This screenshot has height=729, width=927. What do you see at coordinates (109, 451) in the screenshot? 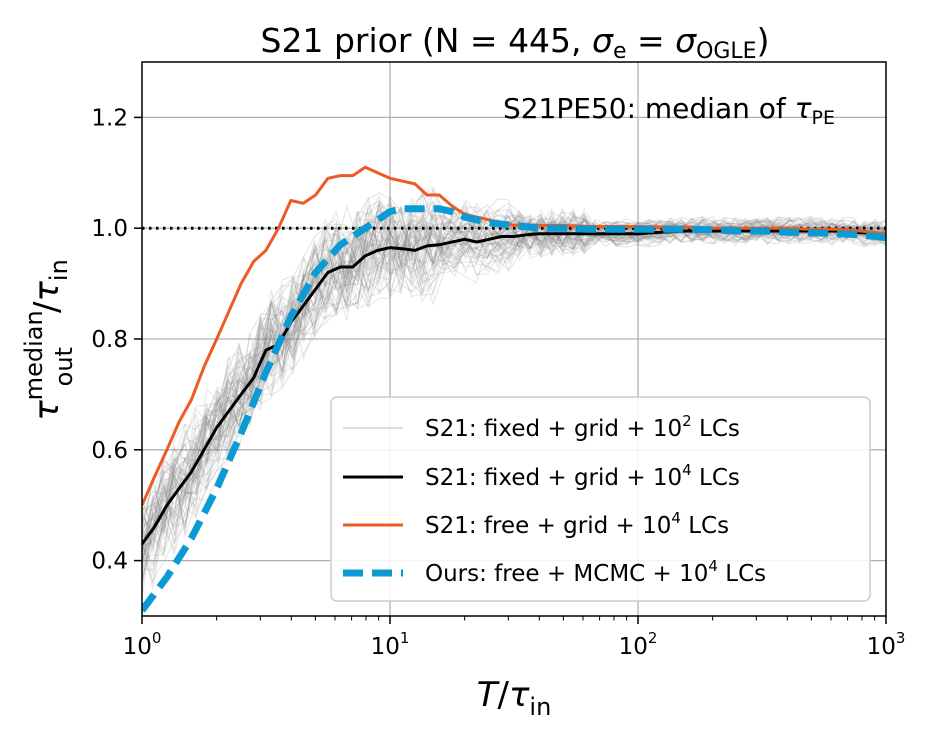
I see `y-tick-label-1: 0.6` at bounding box center [109, 451].